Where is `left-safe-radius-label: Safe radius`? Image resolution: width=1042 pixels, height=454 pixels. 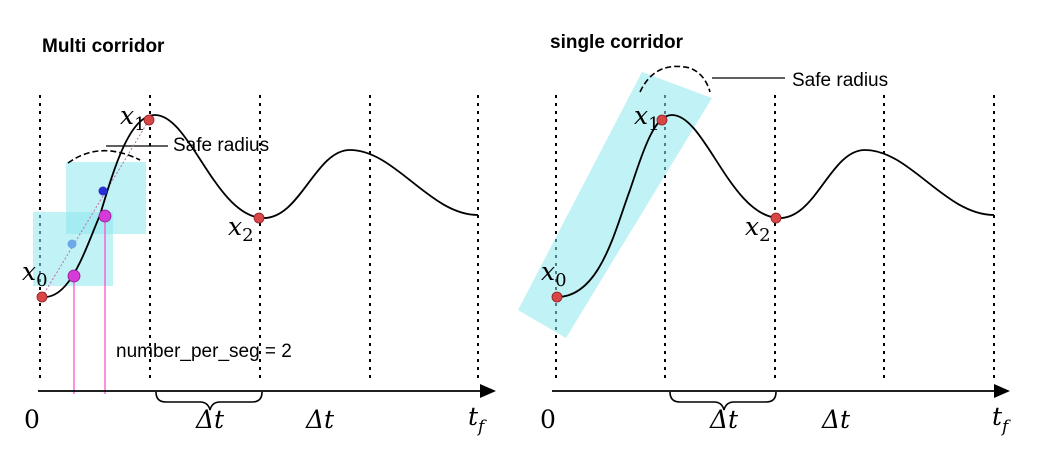
left-safe-radius-label: Safe radius is located at coordinates (221, 145).